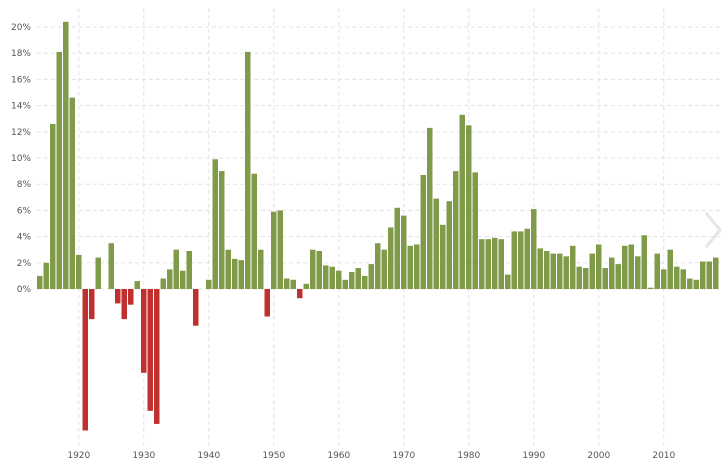 This screenshot has height=461, width=727. I want to click on bar-1973, so click(423, 232).